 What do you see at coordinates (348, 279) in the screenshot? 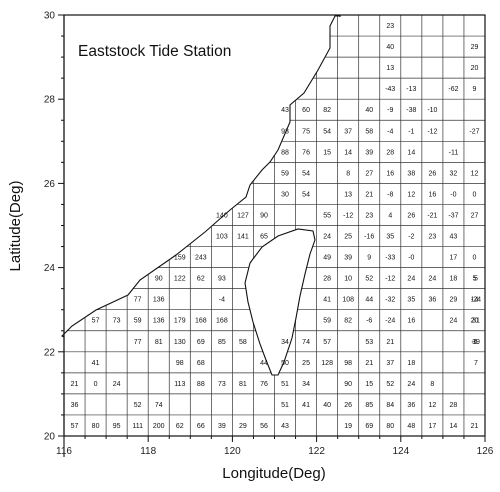
I see `cell-value: 10` at bounding box center [348, 279].